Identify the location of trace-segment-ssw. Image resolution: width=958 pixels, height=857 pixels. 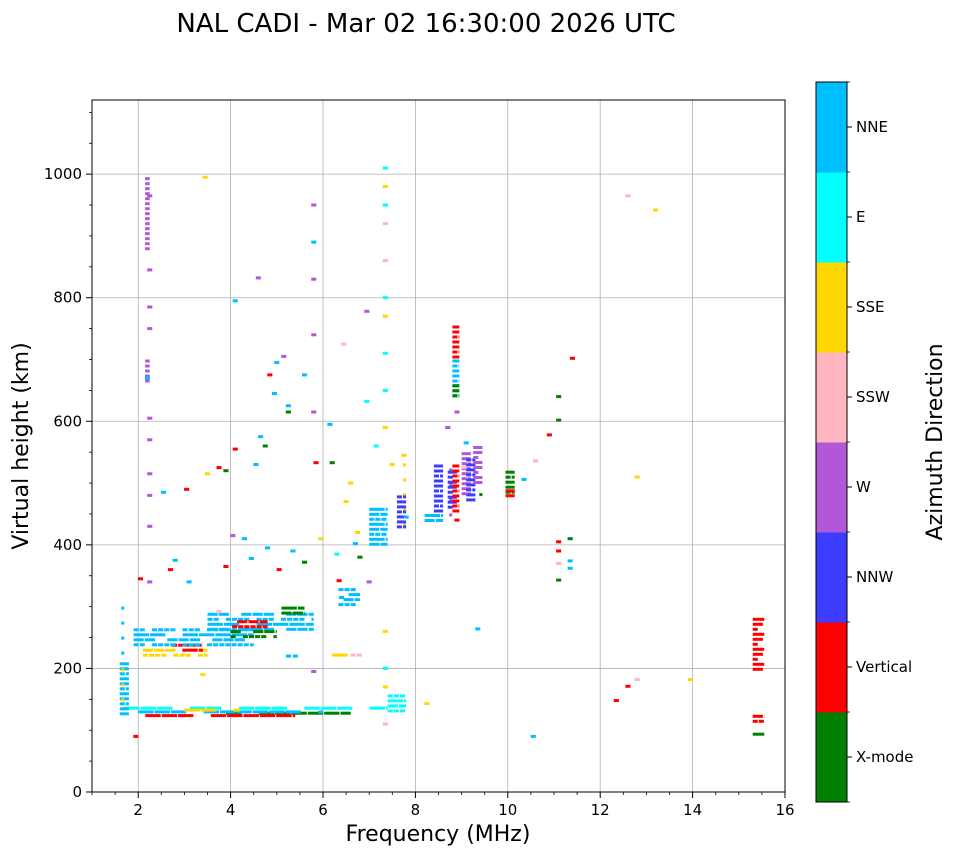
(360, 655).